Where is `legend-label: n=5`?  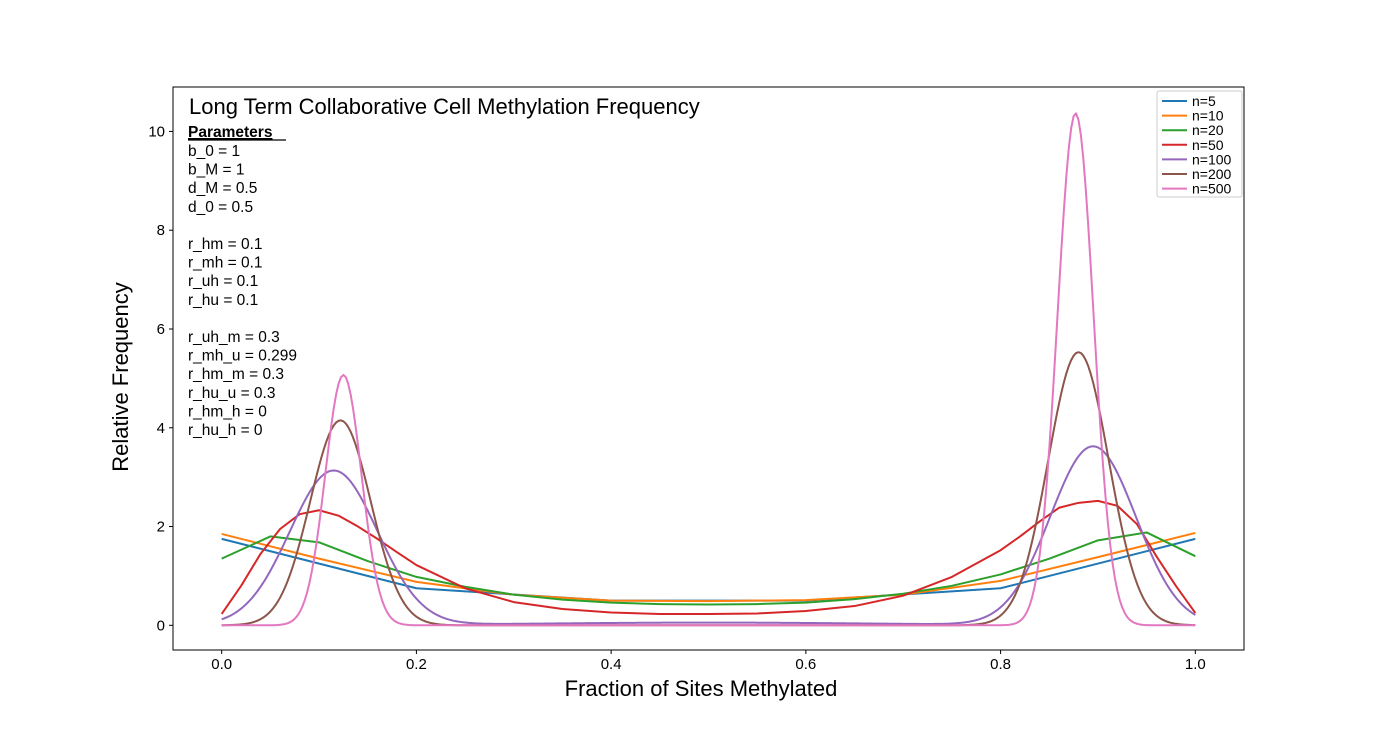
legend-label: n=5 is located at coordinates (1204, 101).